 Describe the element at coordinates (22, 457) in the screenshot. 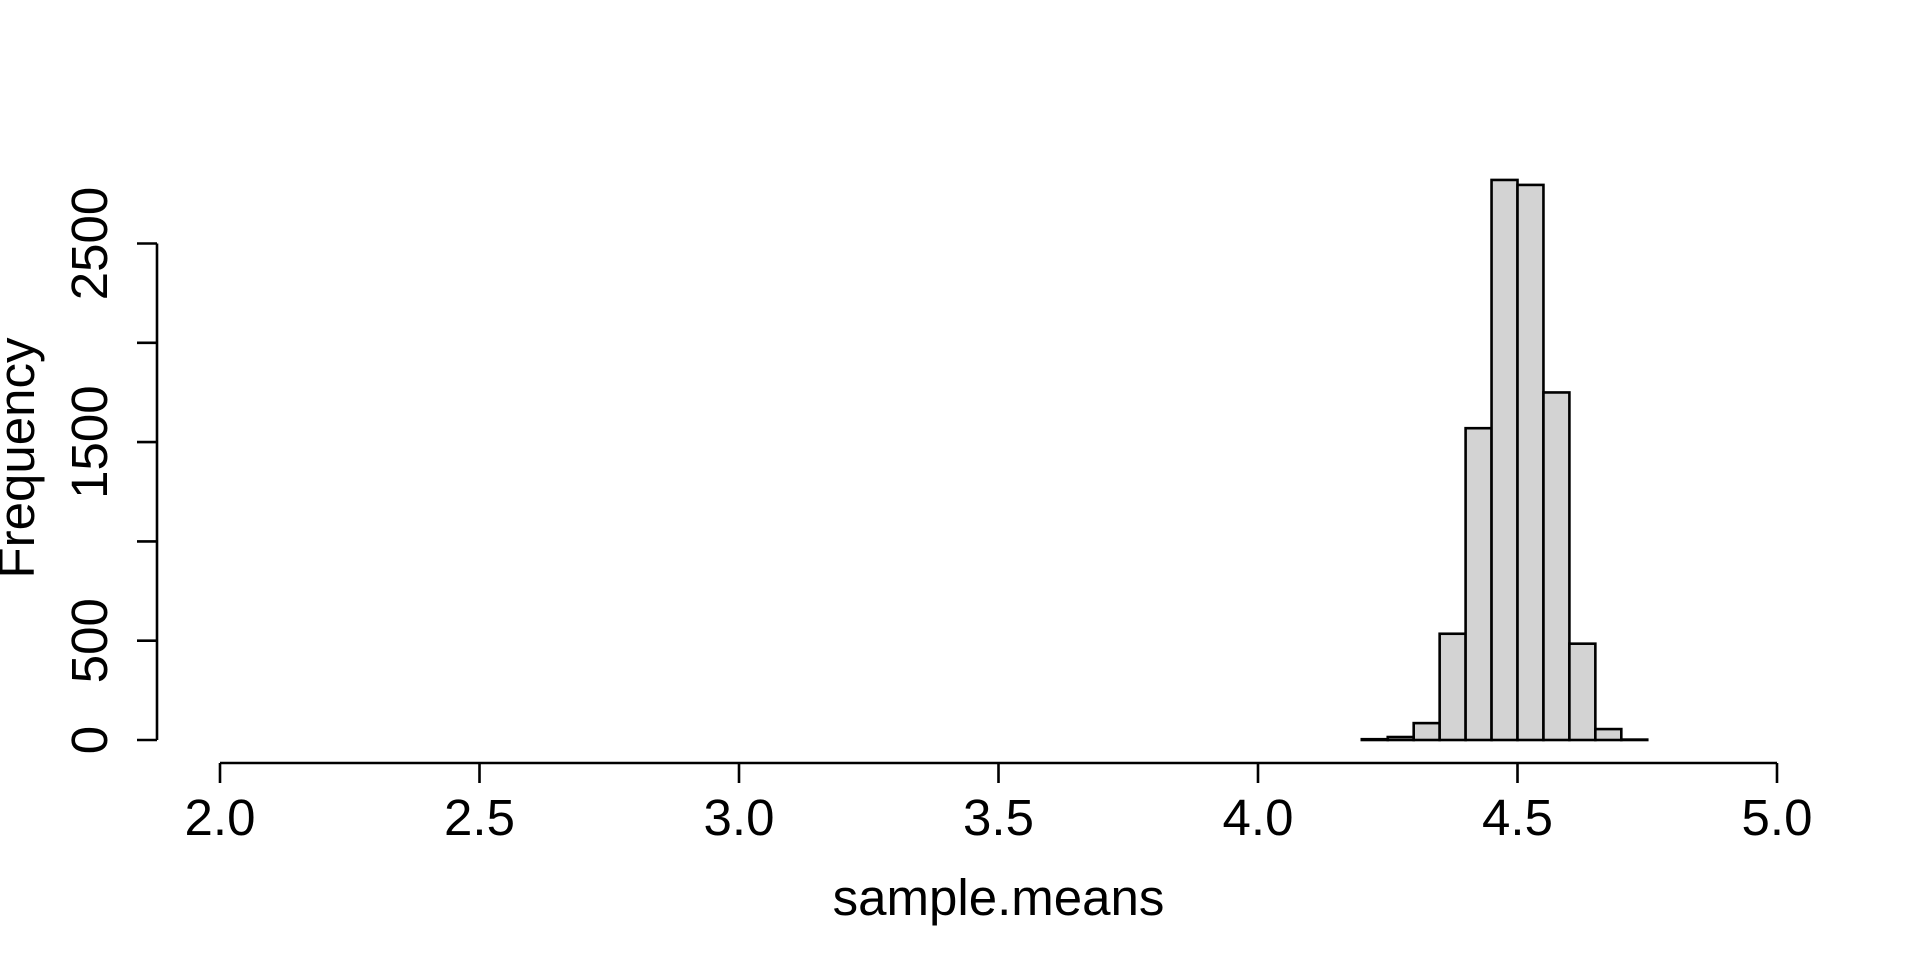

I see `y-axis-title: Frequency` at that location.